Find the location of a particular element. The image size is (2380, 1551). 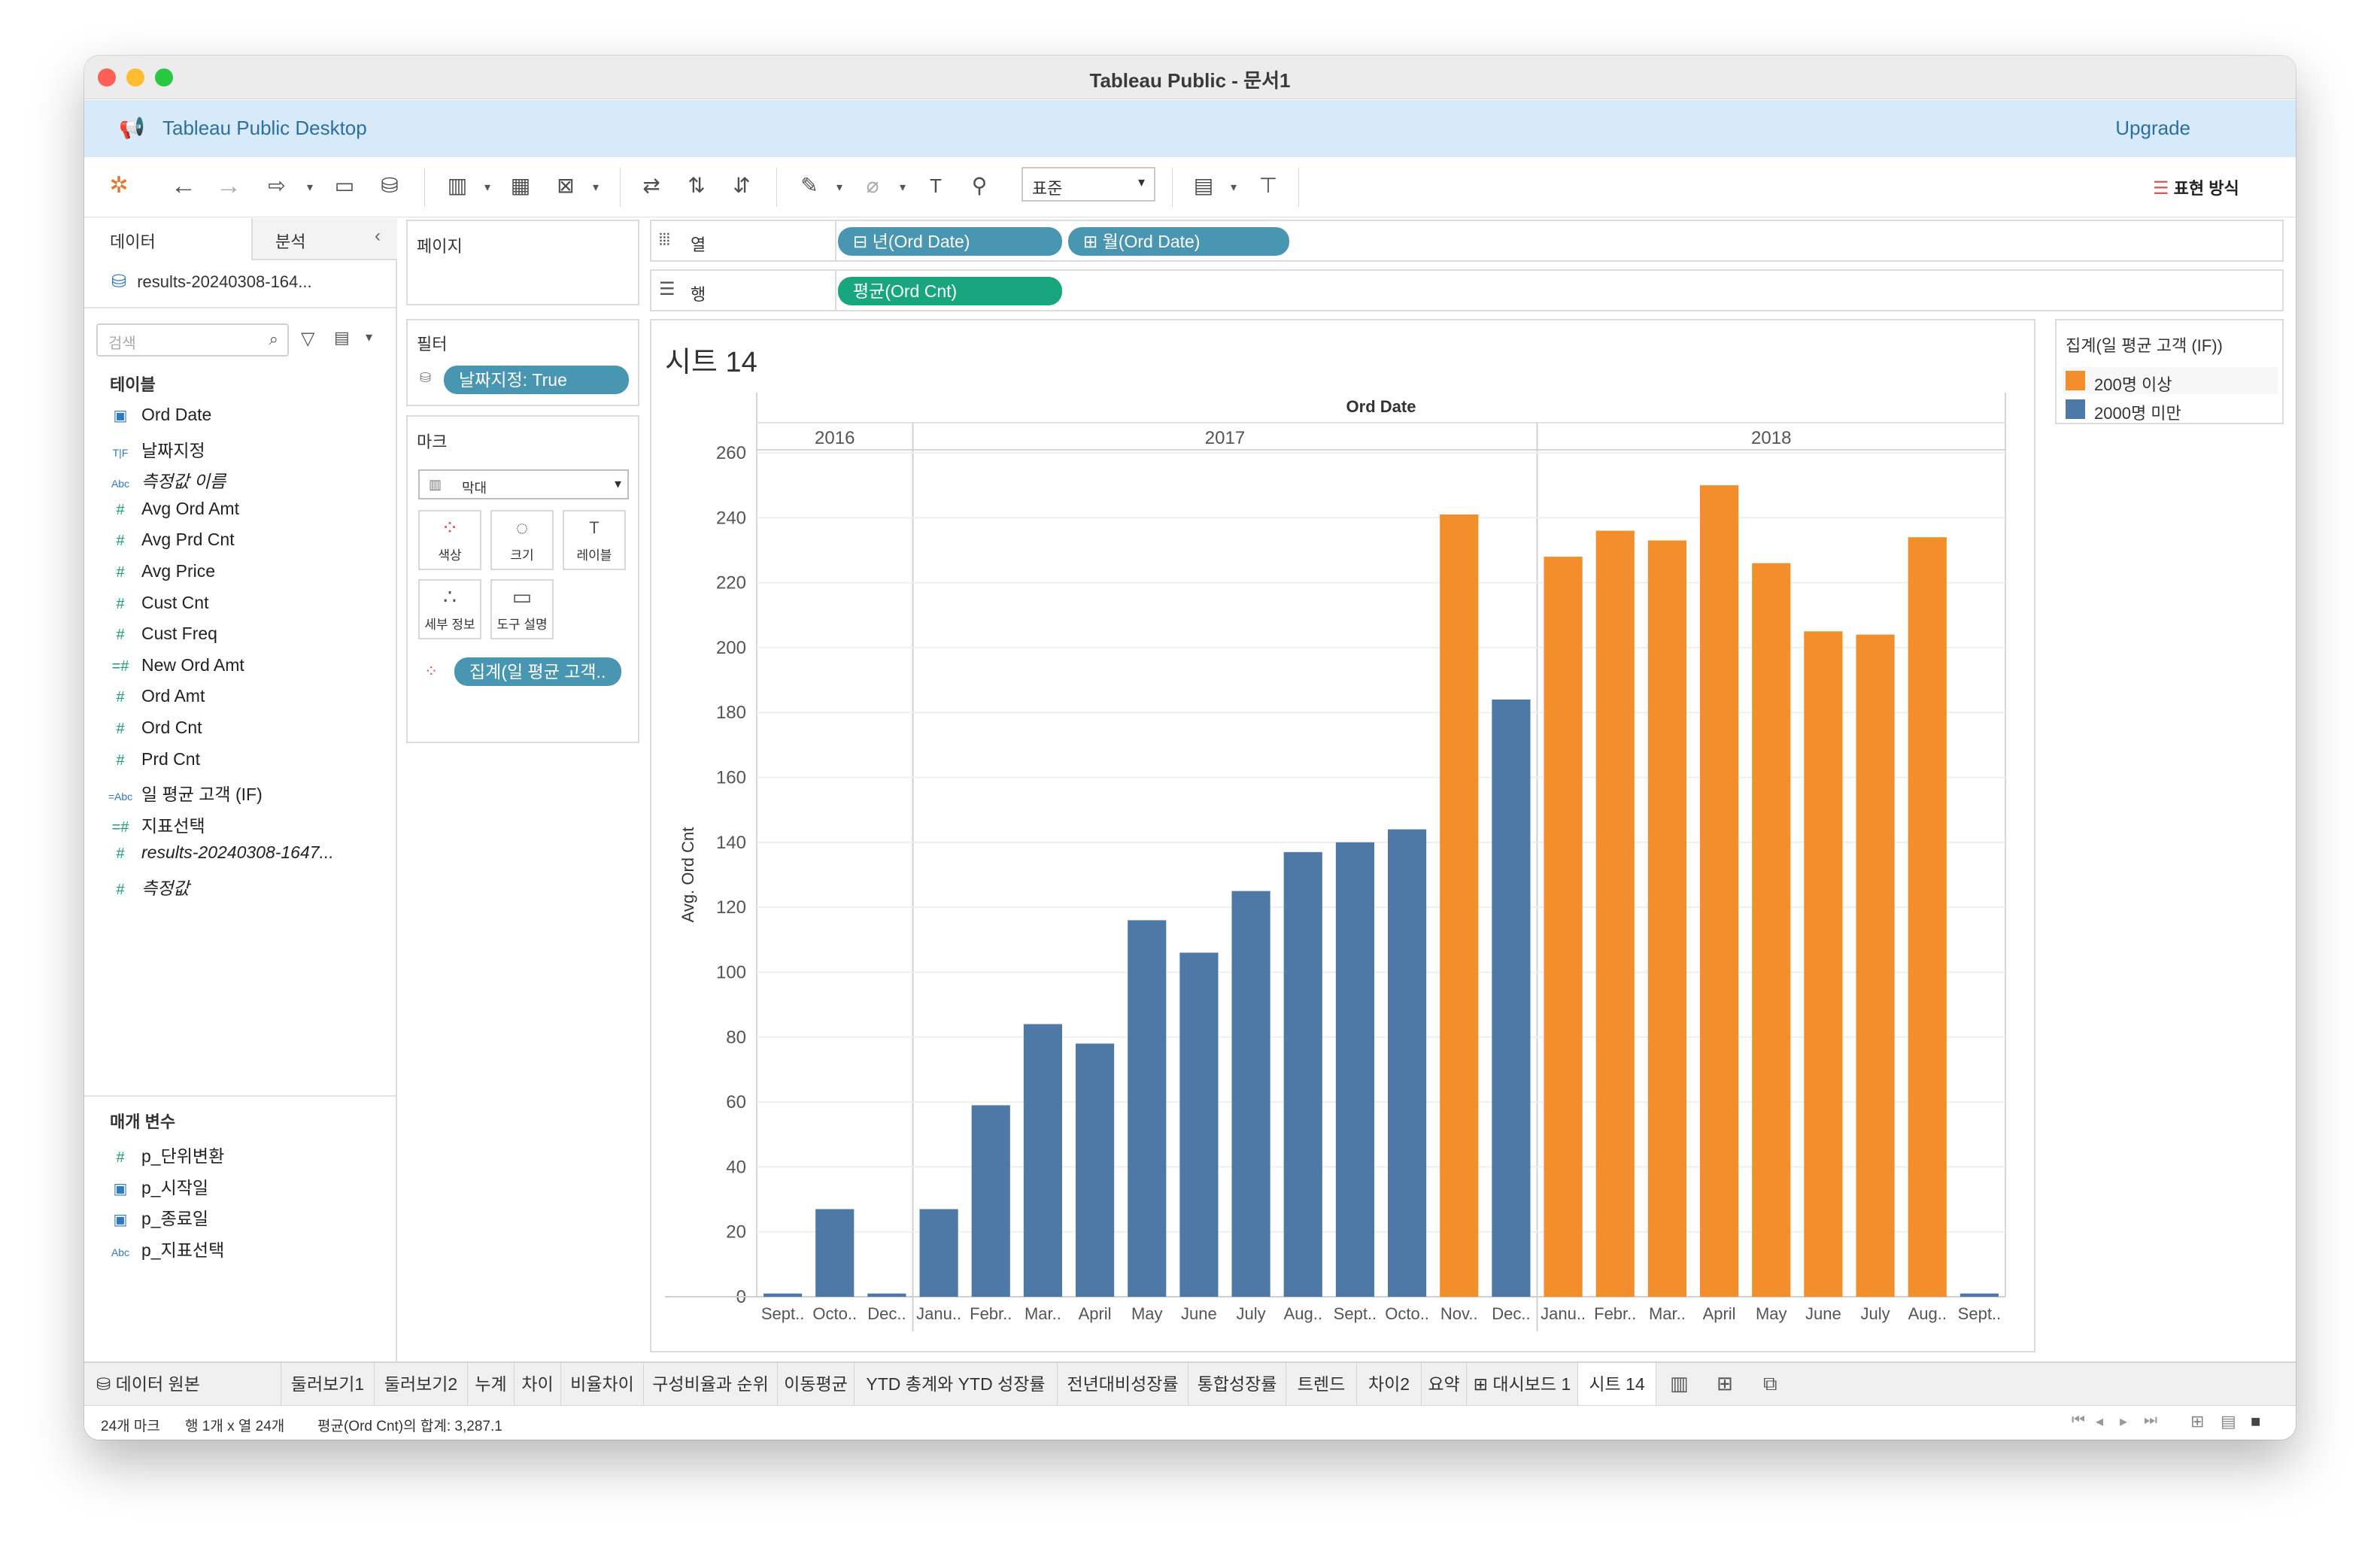

view-options-icon: ▤ is located at coordinates (342, 338).